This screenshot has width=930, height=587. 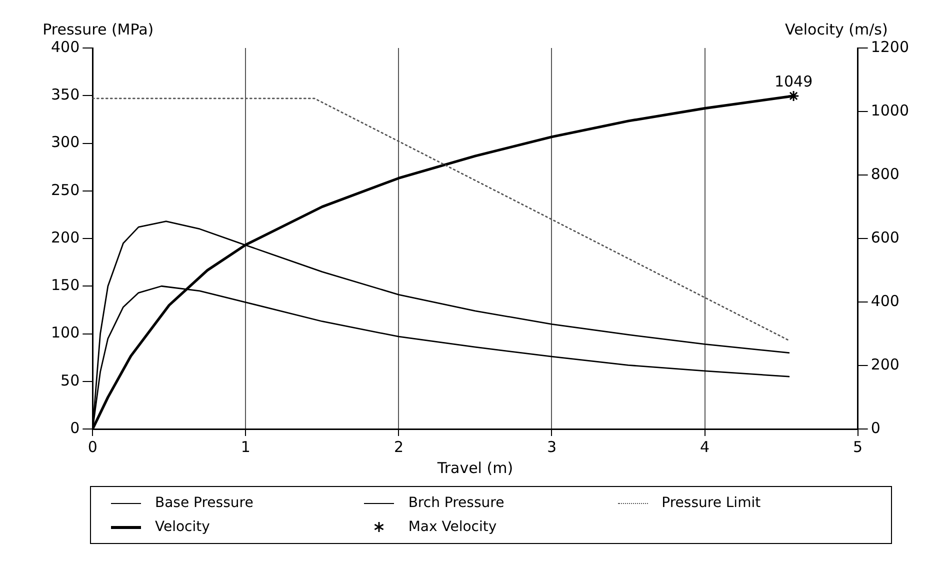 I want to click on x-tick-label: 1, so click(x=245, y=447).